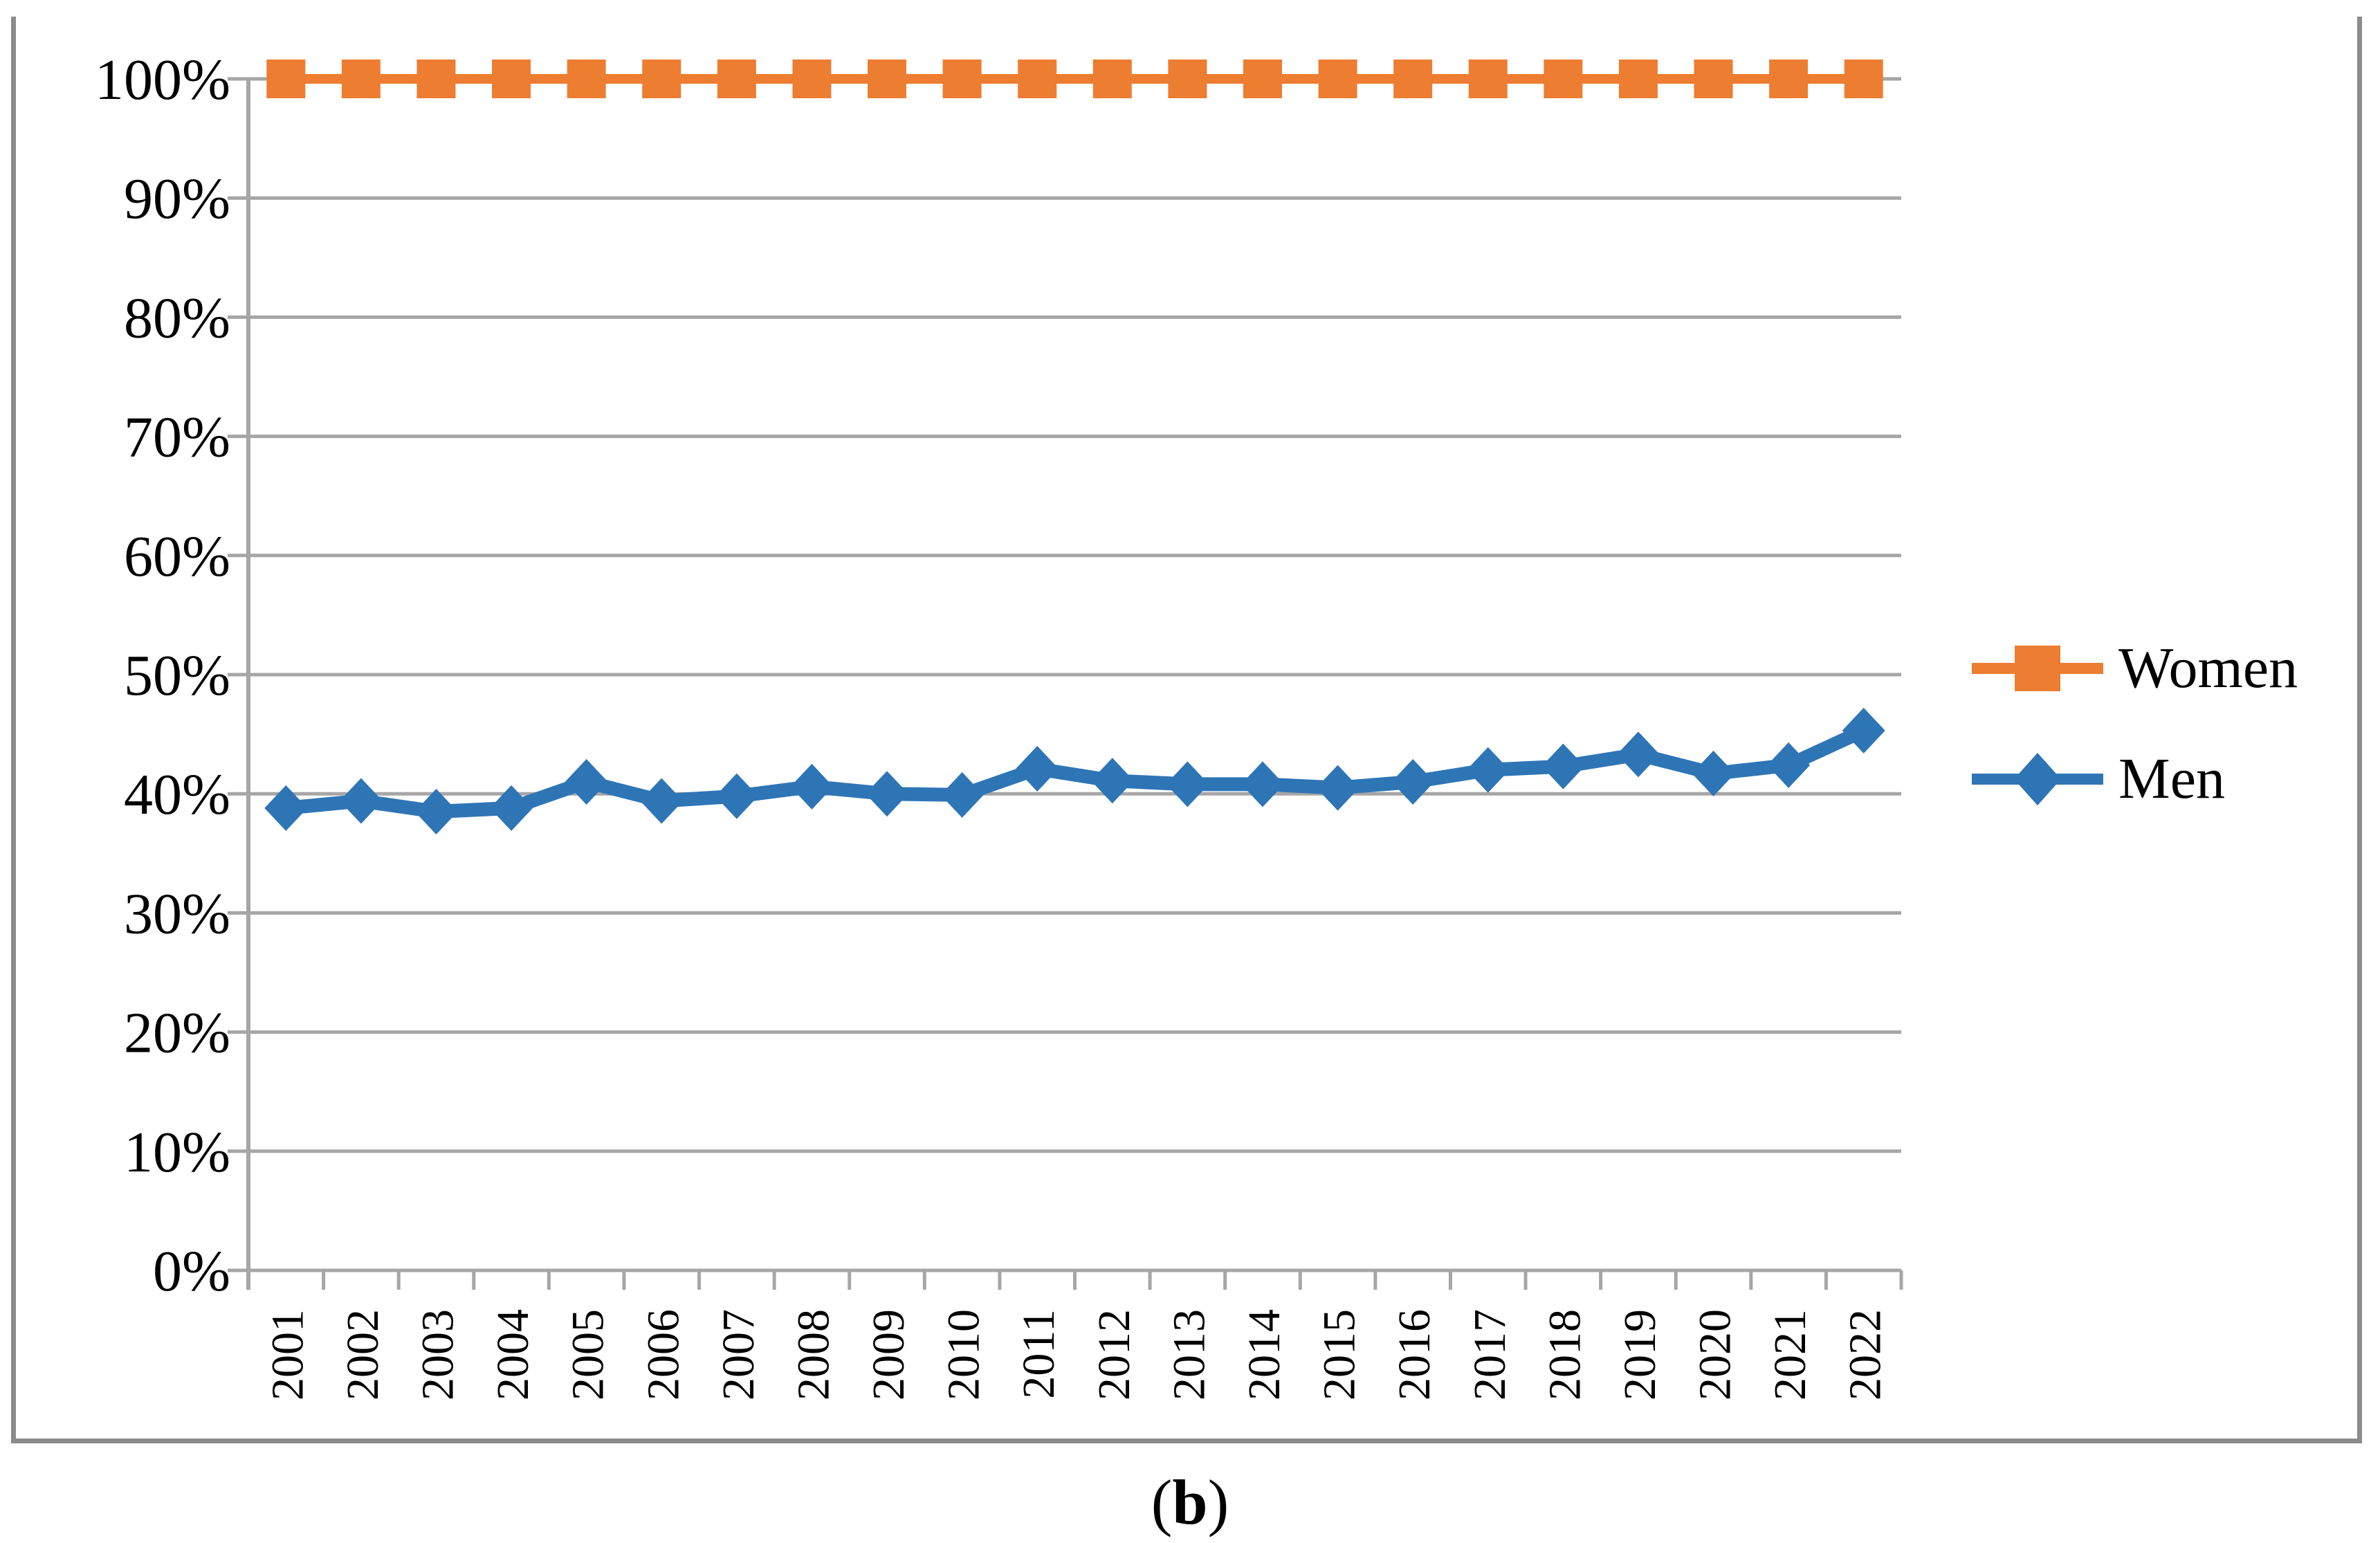  What do you see at coordinates (177, 437) in the screenshot?
I see `y-tick-label: 70%` at bounding box center [177, 437].